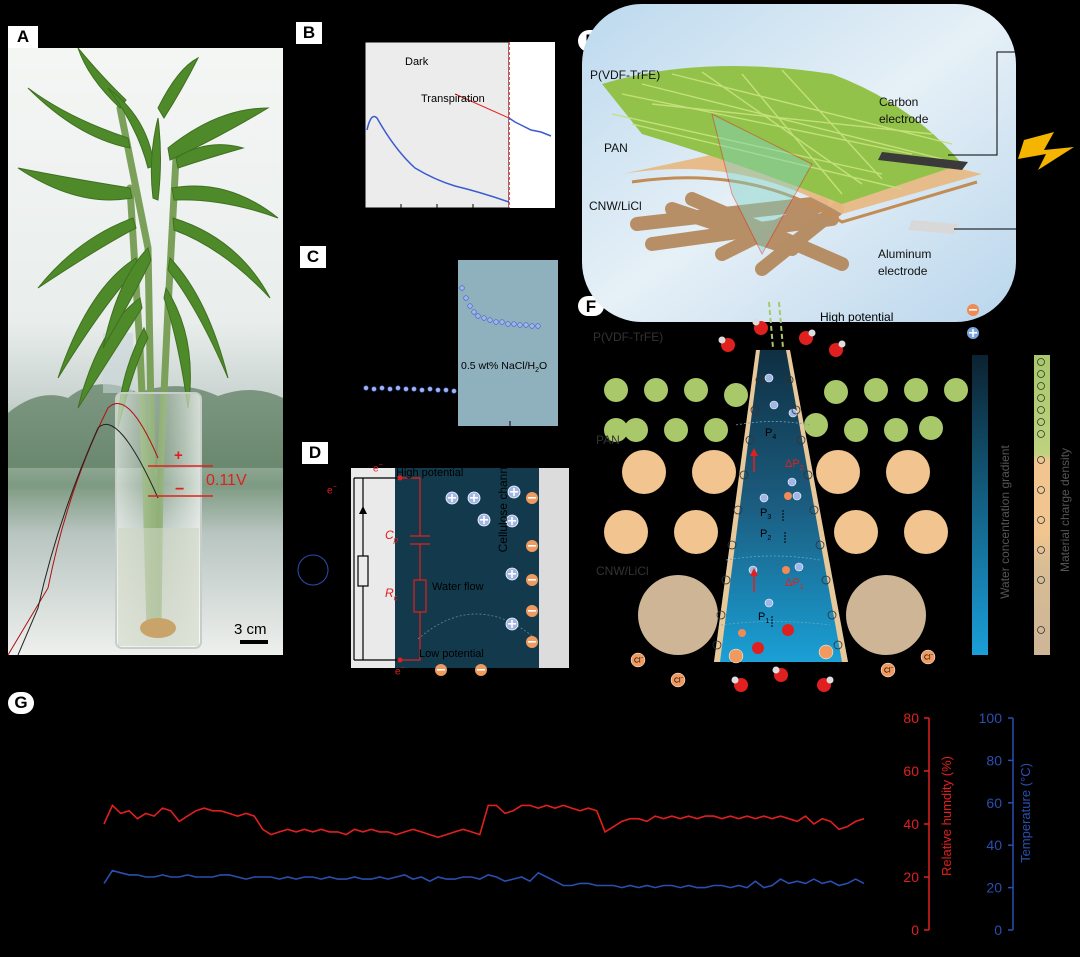  What do you see at coordinates (178, 455) in the screenshot?
I see `plus-marker: +` at bounding box center [178, 455].